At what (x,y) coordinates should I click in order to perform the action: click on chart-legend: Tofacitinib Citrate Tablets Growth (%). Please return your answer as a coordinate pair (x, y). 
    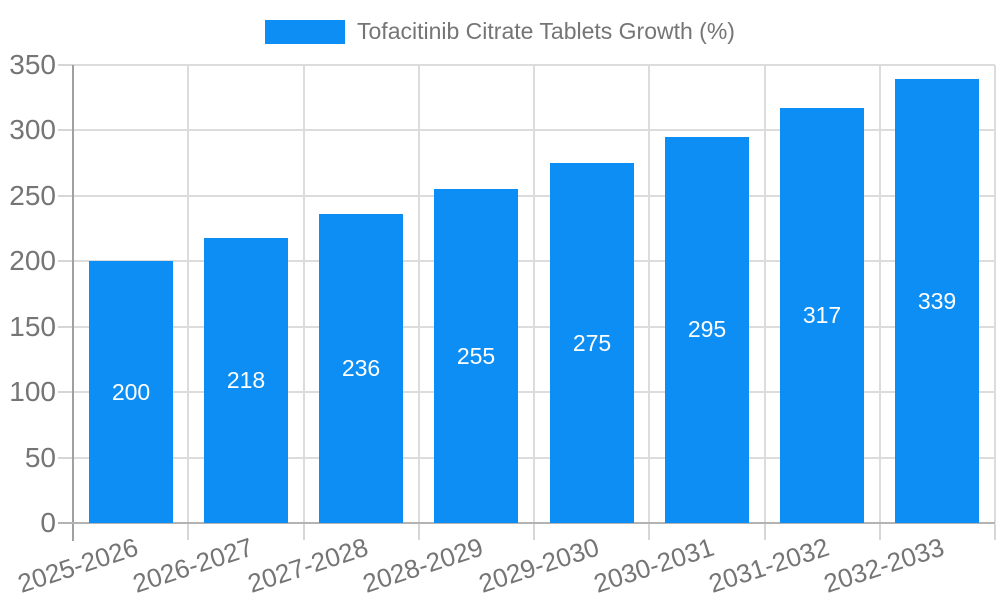
    Looking at the image, I should click on (500, 31).